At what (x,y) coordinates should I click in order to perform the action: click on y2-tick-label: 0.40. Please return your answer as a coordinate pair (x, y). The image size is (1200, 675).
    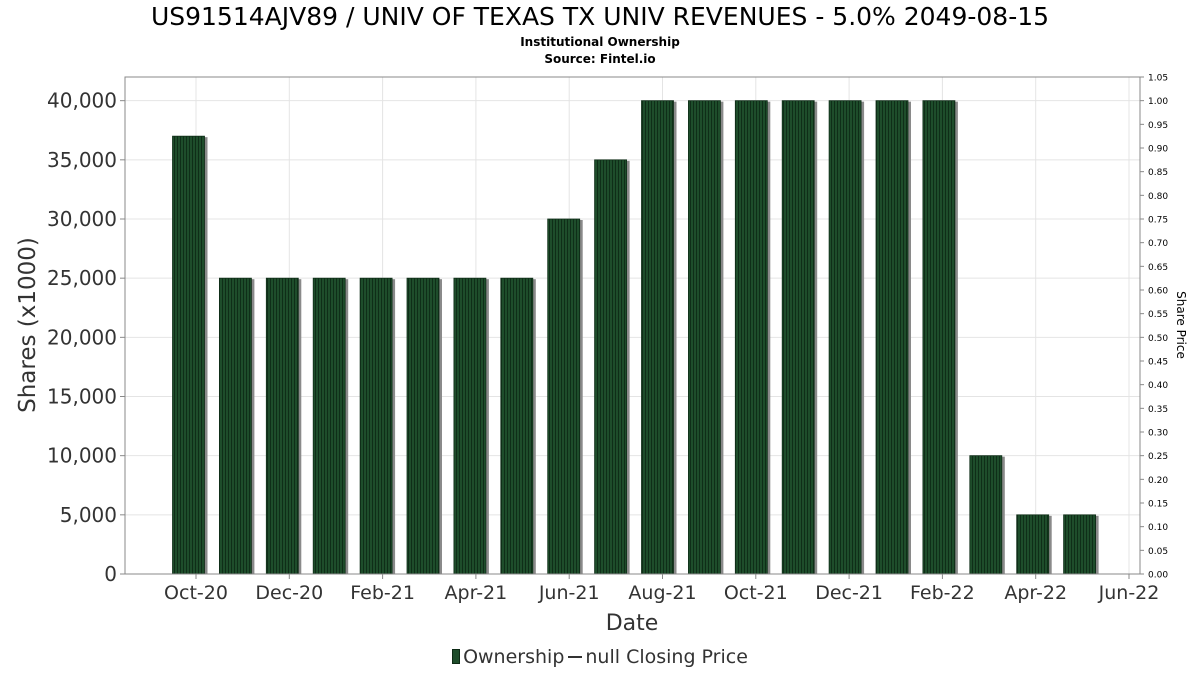
    Looking at the image, I should click on (1158, 386).